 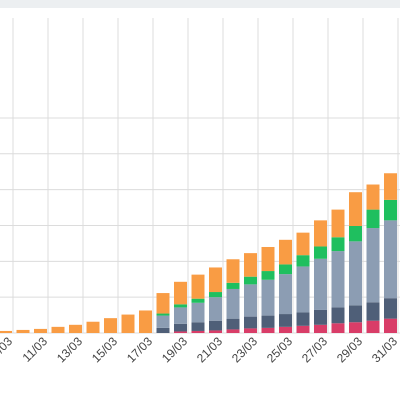 I want to click on x-tick-label: 21/03, so click(x=209, y=349).